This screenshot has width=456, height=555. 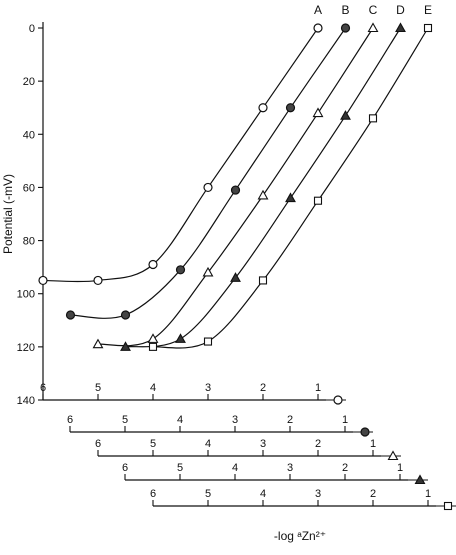 I want to click on series-label-A: A, so click(x=318, y=10).